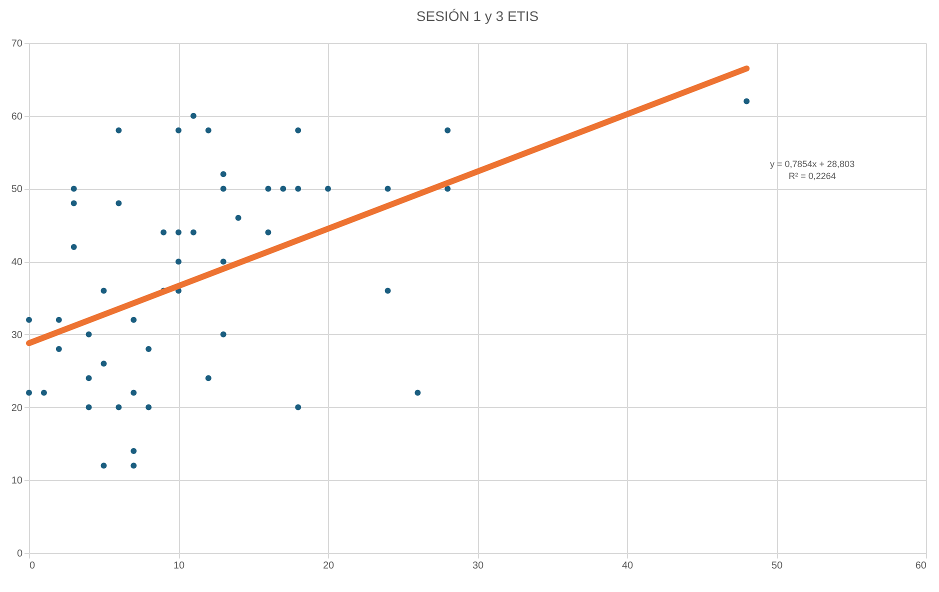  What do you see at coordinates (328, 566) in the screenshot?
I see `x-tick-label: 20` at bounding box center [328, 566].